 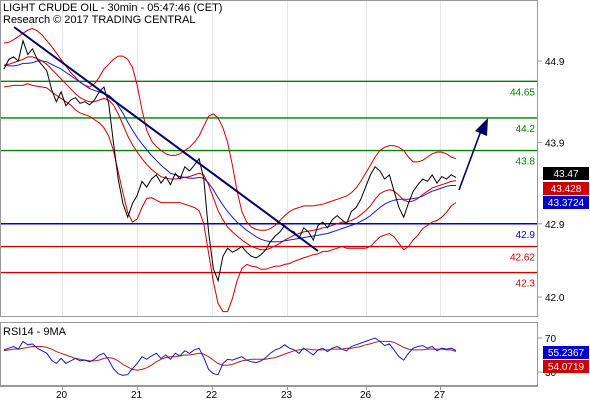 I want to click on rsi-ma-value-tag-label: 54.0719, so click(x=566, y=367).